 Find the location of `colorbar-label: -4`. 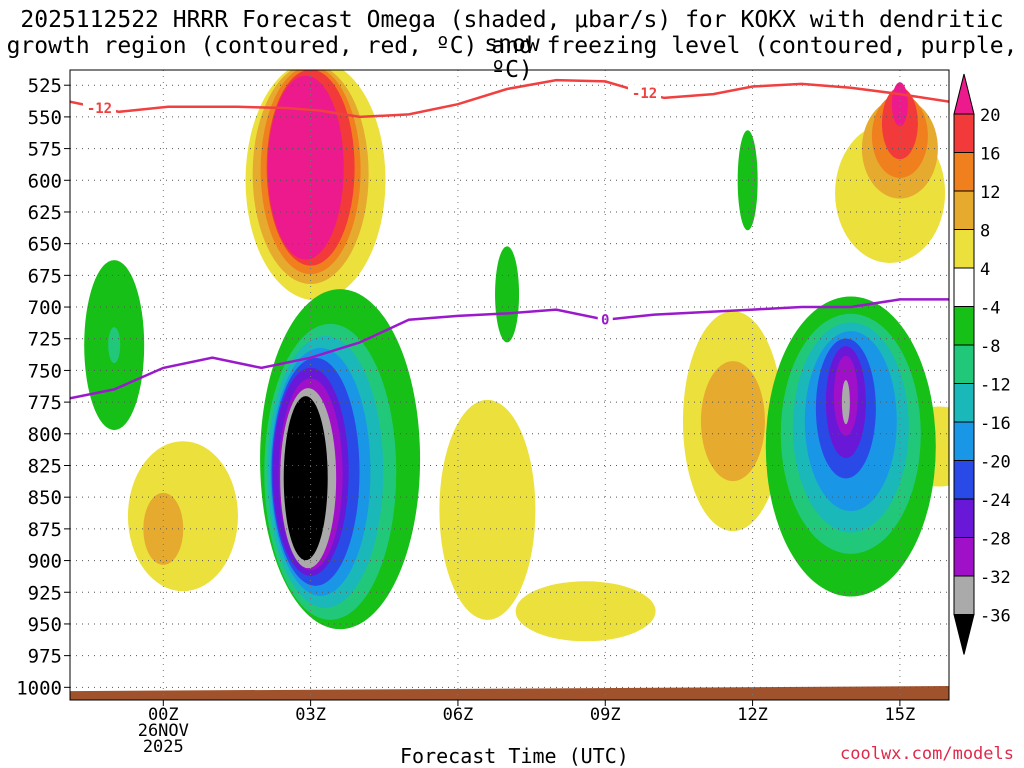

colorbar-label: -4 is located at coordinates (990, 309).